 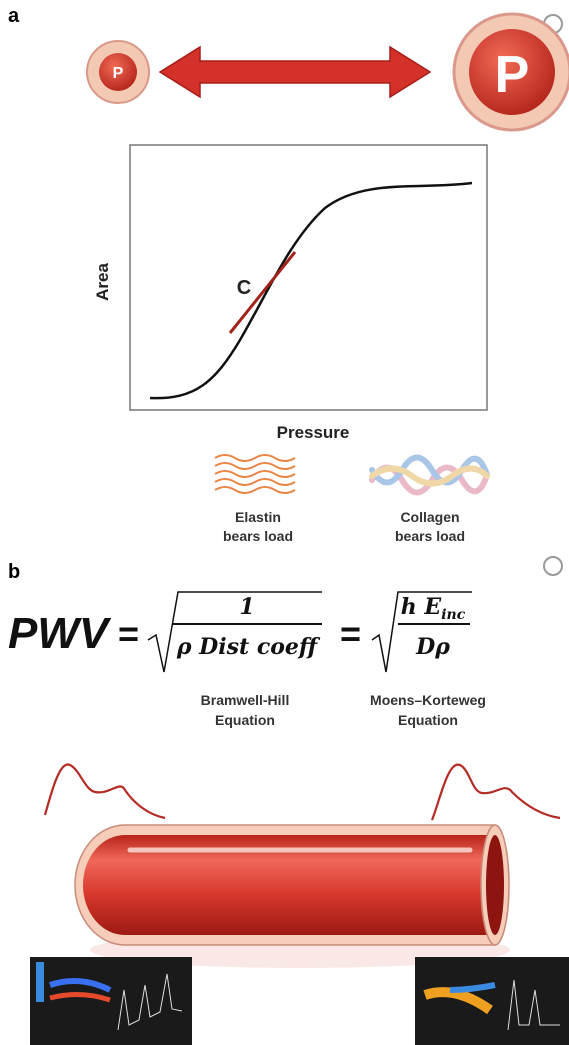 I want to click on fiber-label: Elastin, so click(x=258, y=517).